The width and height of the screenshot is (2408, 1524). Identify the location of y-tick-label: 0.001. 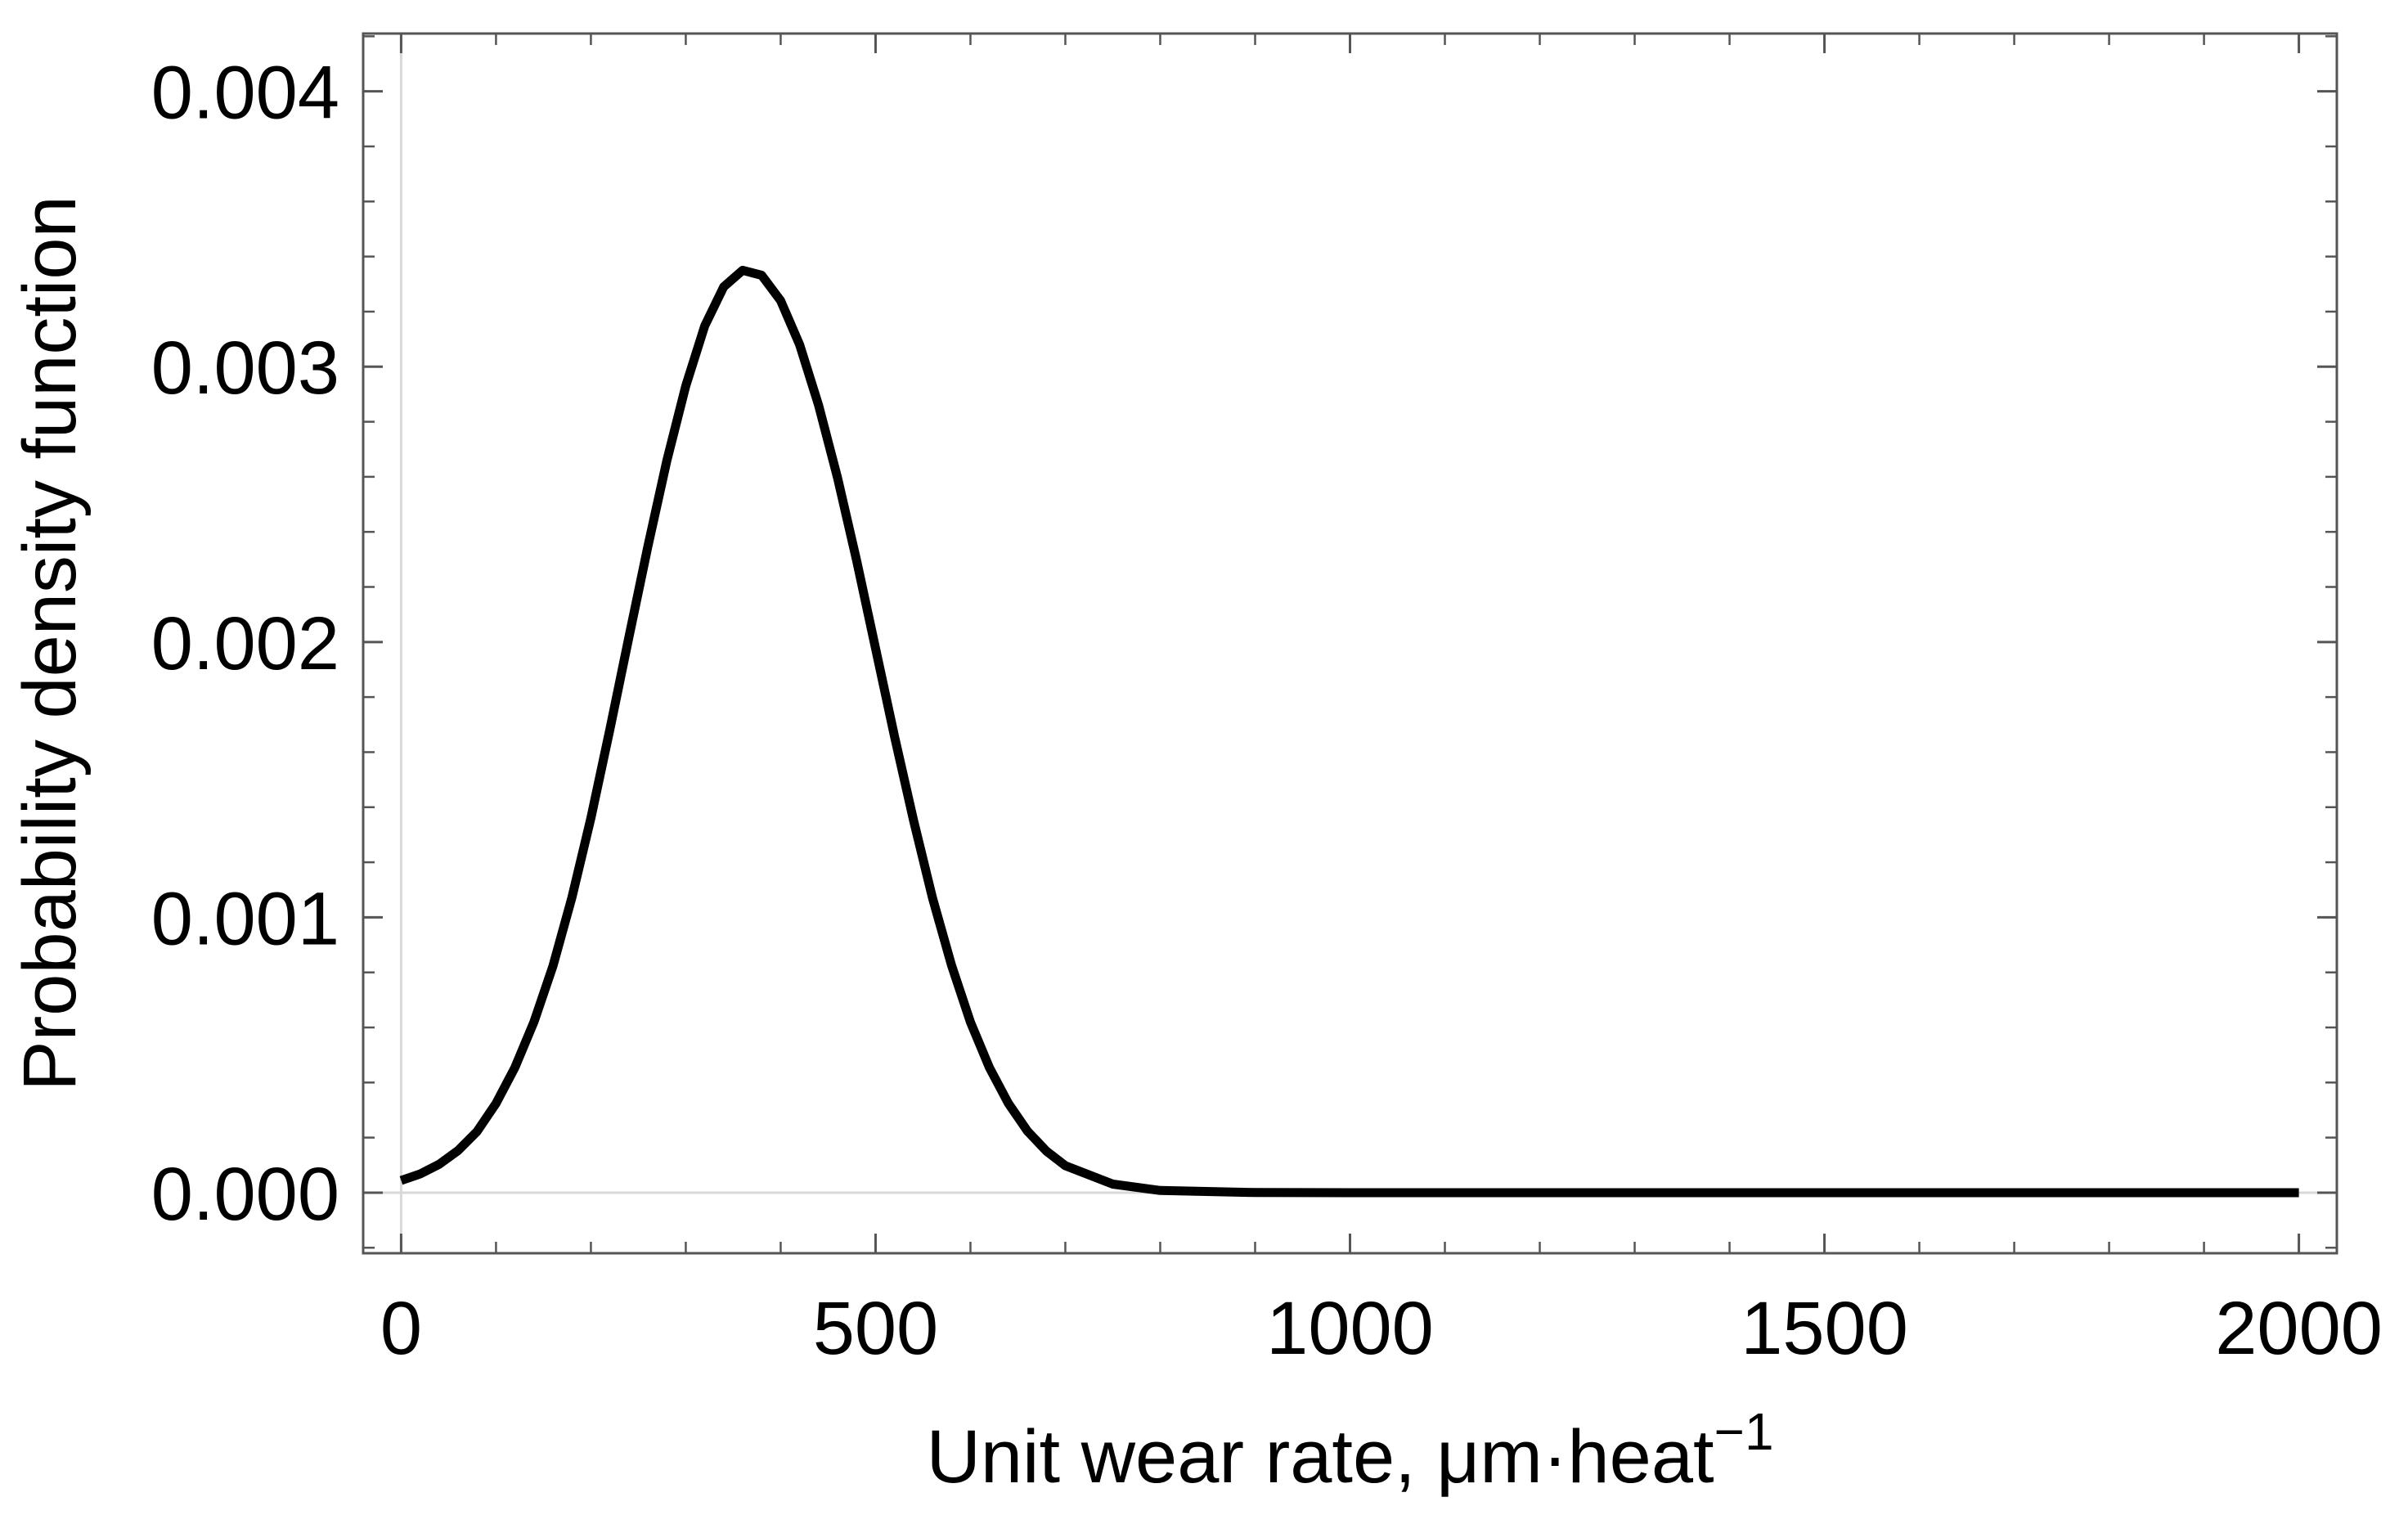
(245, 918).